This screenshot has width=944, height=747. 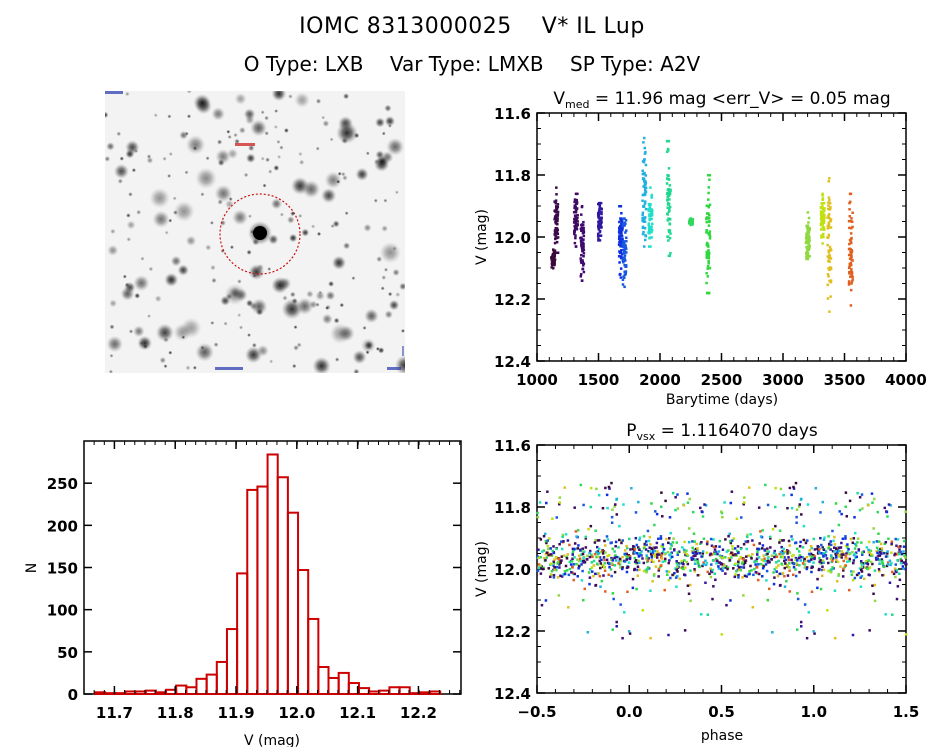 I want to click on y-tick-label: 11.6, so click(x=512, y=446).